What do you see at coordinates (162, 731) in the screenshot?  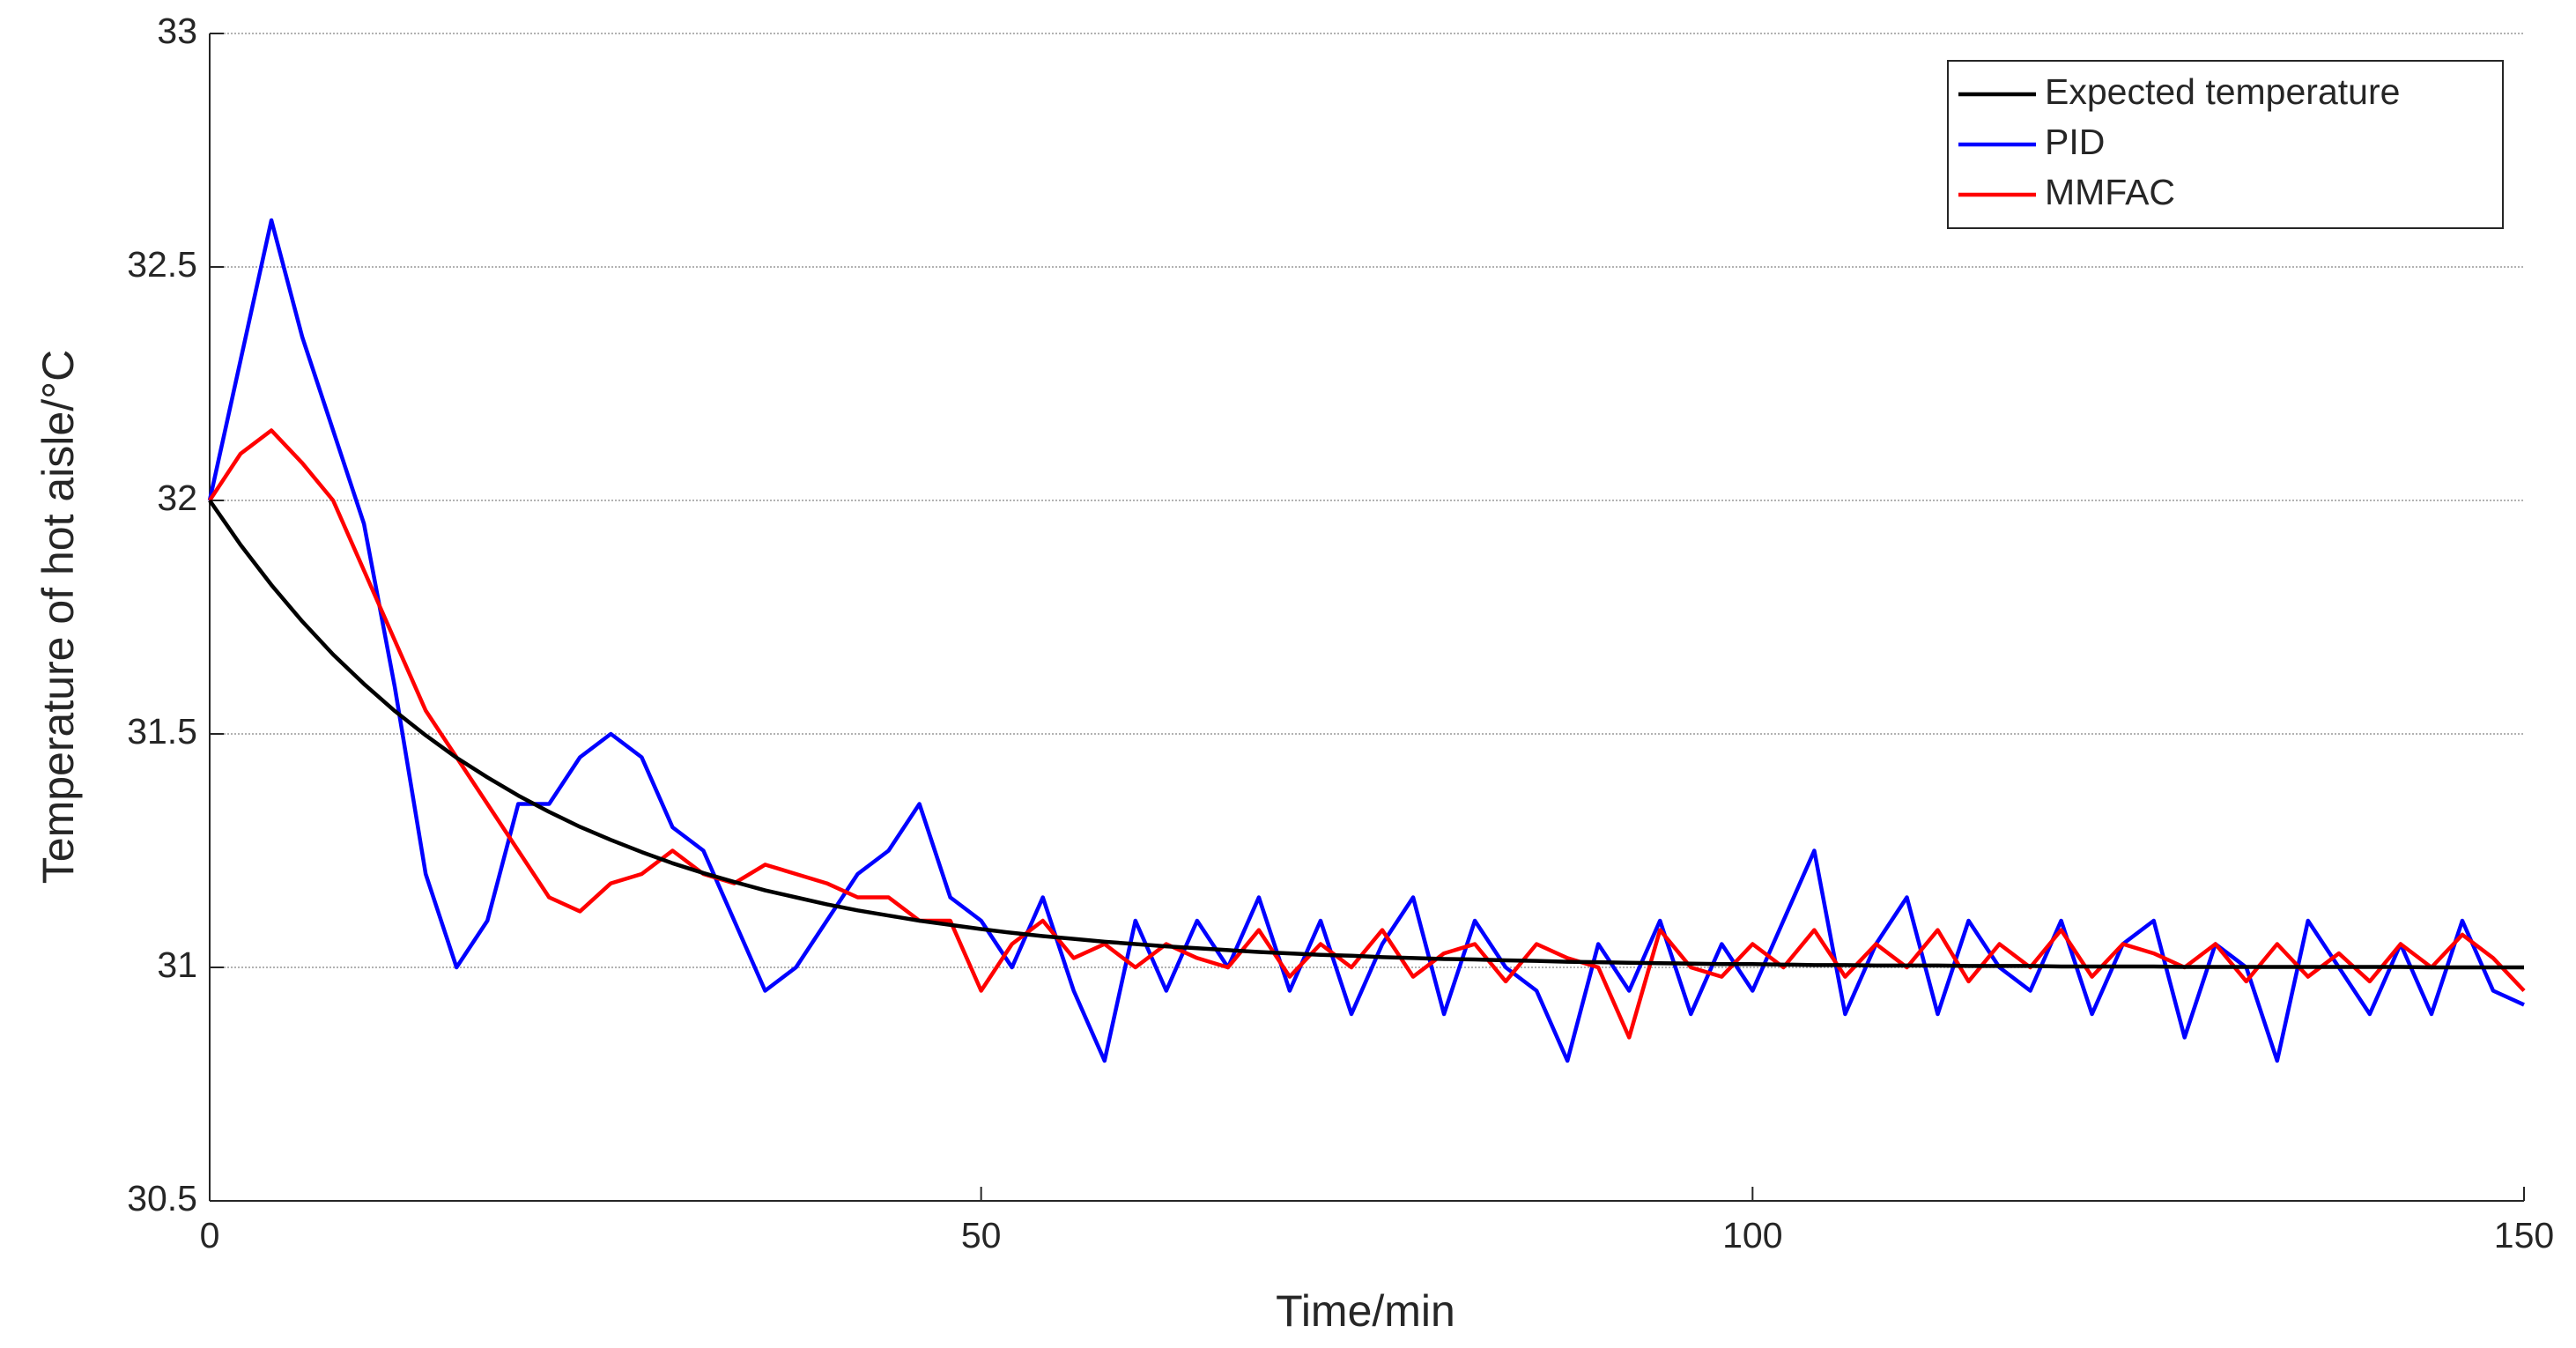 I see `y-tick-label: 31.5` at bounding box center [162, 731].